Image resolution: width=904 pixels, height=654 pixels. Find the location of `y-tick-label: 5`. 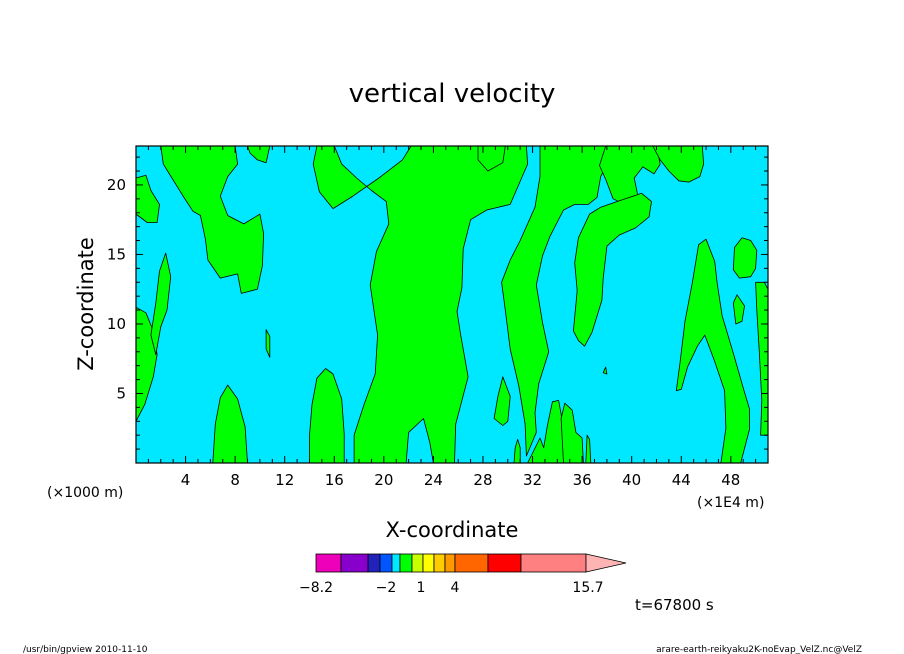

y-tick-label: 5 is located at coordinates (121, 393).